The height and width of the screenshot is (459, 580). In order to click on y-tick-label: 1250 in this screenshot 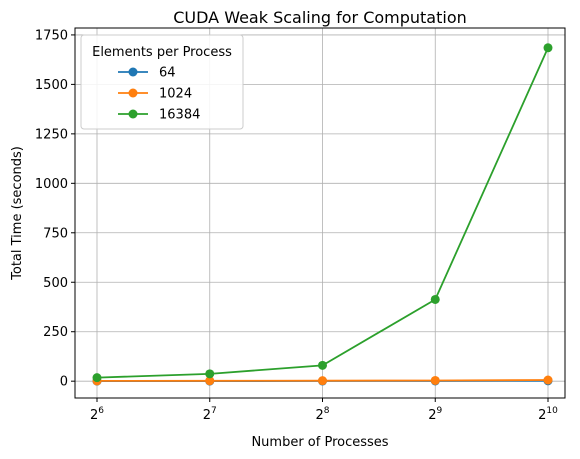, I will do `click(51, 134)`.